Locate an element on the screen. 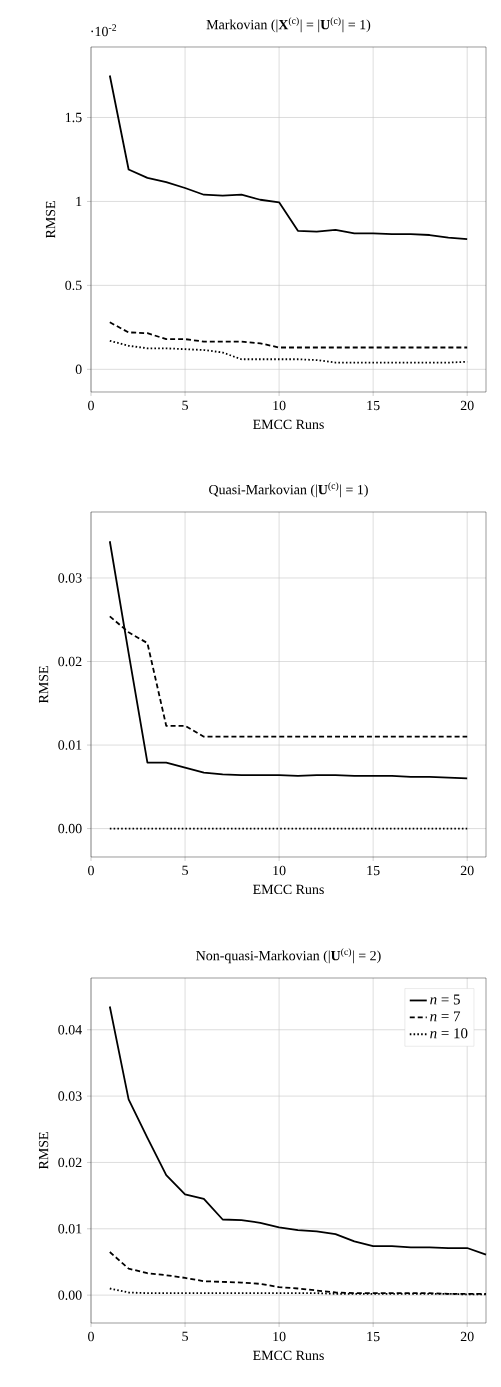  chart-title: Markovian (|X$^{(c)}$| = |U$^{(c)}$| = 1) is located at coordinates (288, 25).